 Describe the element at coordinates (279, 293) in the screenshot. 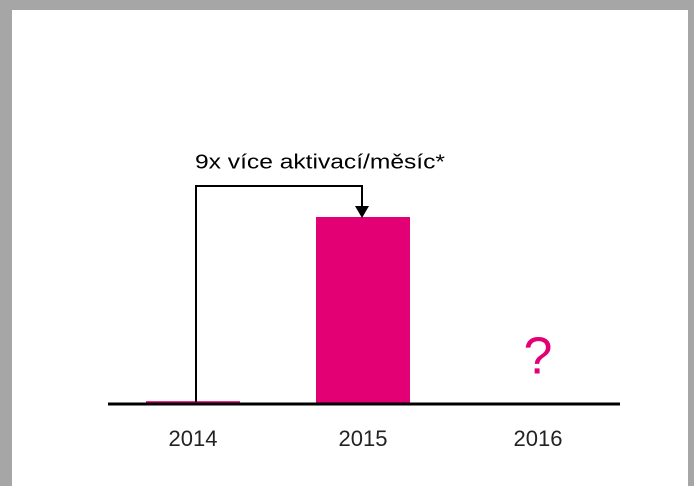

I see `annotation-bracket` at that location.